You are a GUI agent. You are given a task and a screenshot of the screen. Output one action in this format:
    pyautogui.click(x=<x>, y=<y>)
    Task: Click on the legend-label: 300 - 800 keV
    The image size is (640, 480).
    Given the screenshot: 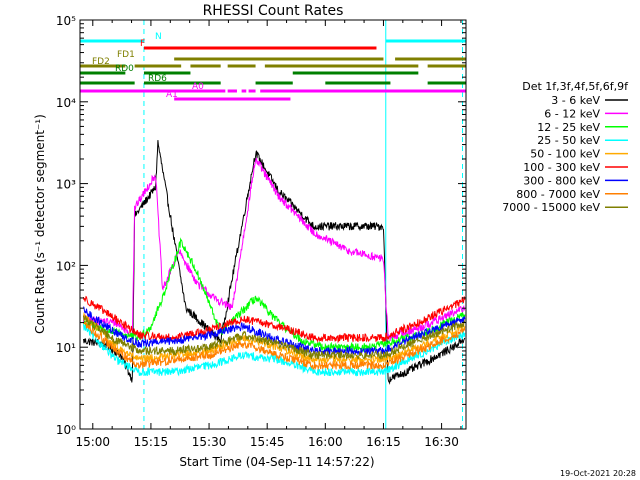 What is the action you would take?
    pyautogui.click(x=561, y=180)
    